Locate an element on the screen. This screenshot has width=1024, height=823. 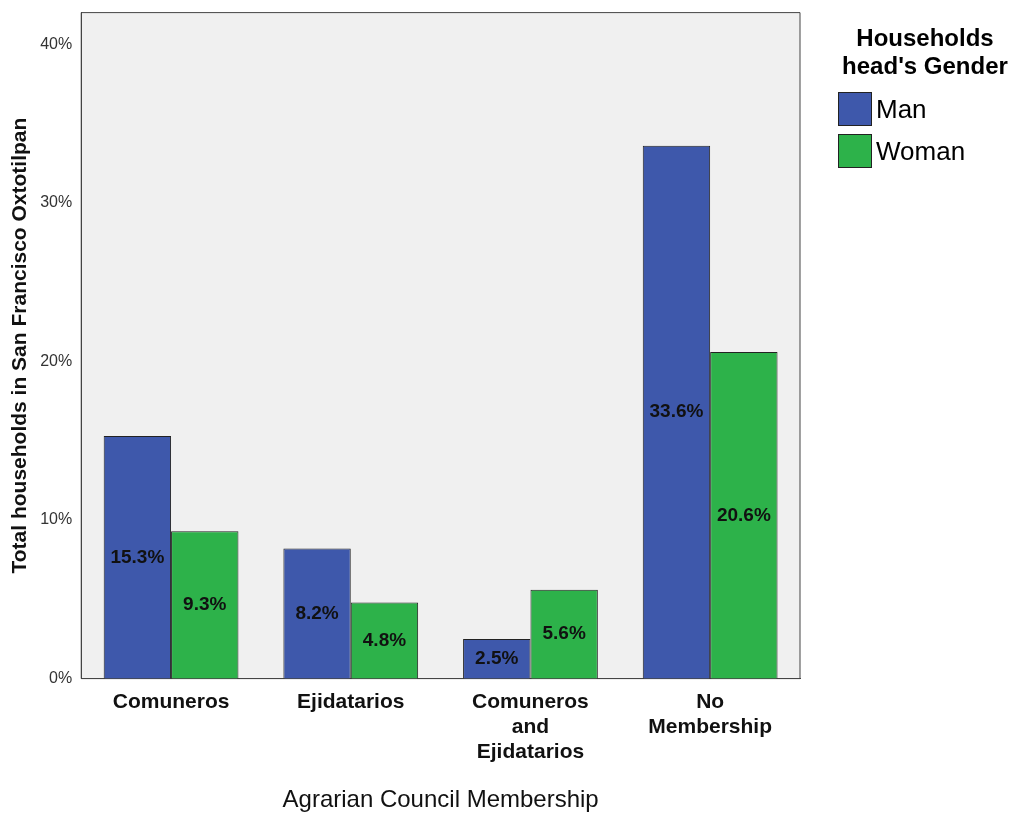
x-tick-label: Comuneros and Ejidatarios is located at coordinates (530, 726).